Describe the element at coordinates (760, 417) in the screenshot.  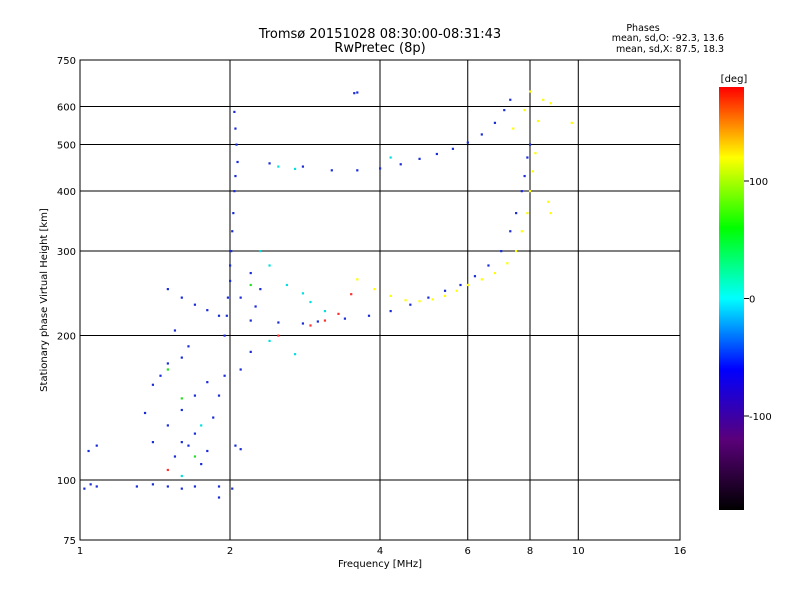
I see `colorbar-tick-label: -100` at that location.